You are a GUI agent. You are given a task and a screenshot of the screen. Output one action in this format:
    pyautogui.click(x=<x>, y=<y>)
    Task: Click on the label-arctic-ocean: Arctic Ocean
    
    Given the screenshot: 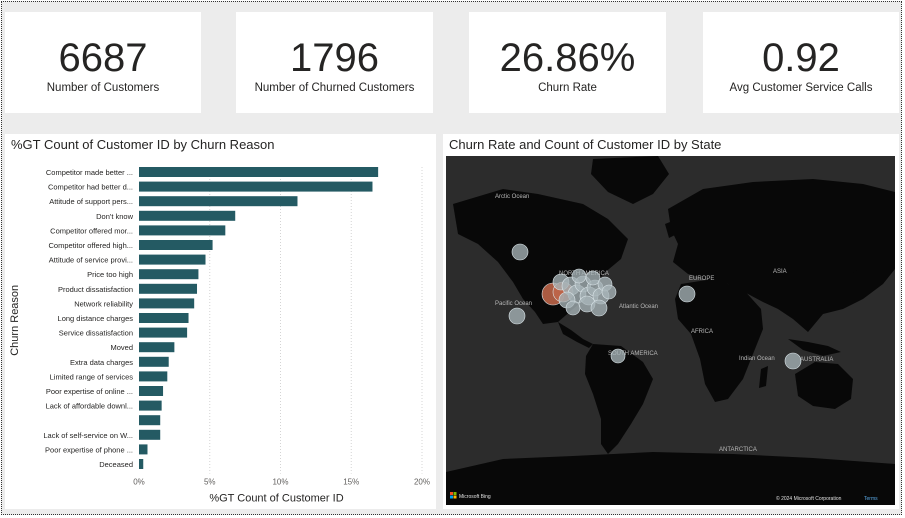 What is the action you would take?
    pyautogui.click(x=512, y=197)
    